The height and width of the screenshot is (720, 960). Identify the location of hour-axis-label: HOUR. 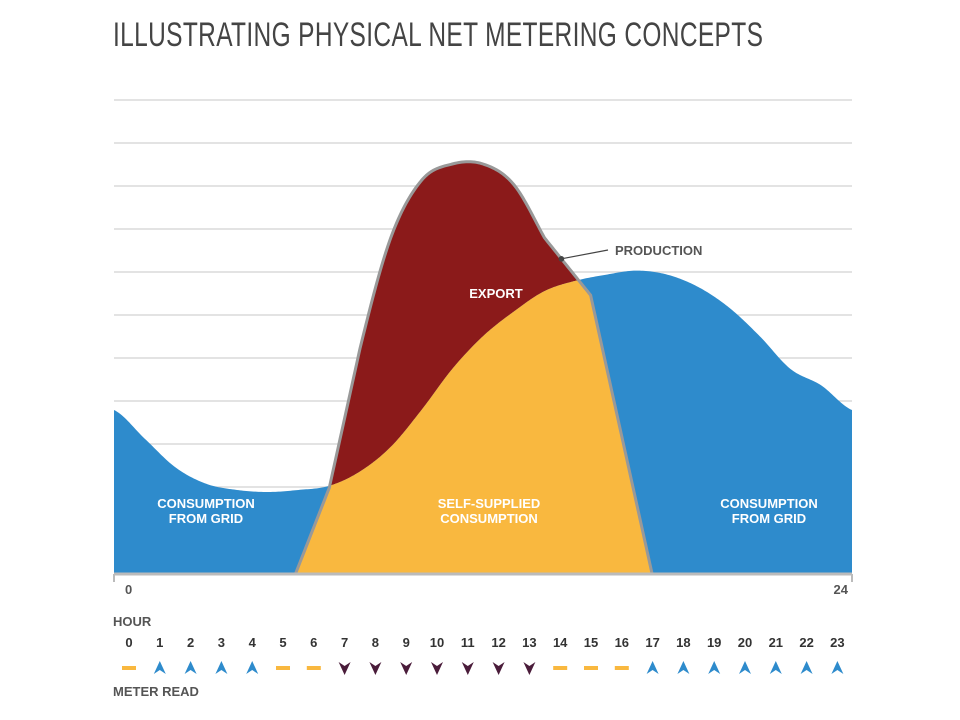
(132, 621).